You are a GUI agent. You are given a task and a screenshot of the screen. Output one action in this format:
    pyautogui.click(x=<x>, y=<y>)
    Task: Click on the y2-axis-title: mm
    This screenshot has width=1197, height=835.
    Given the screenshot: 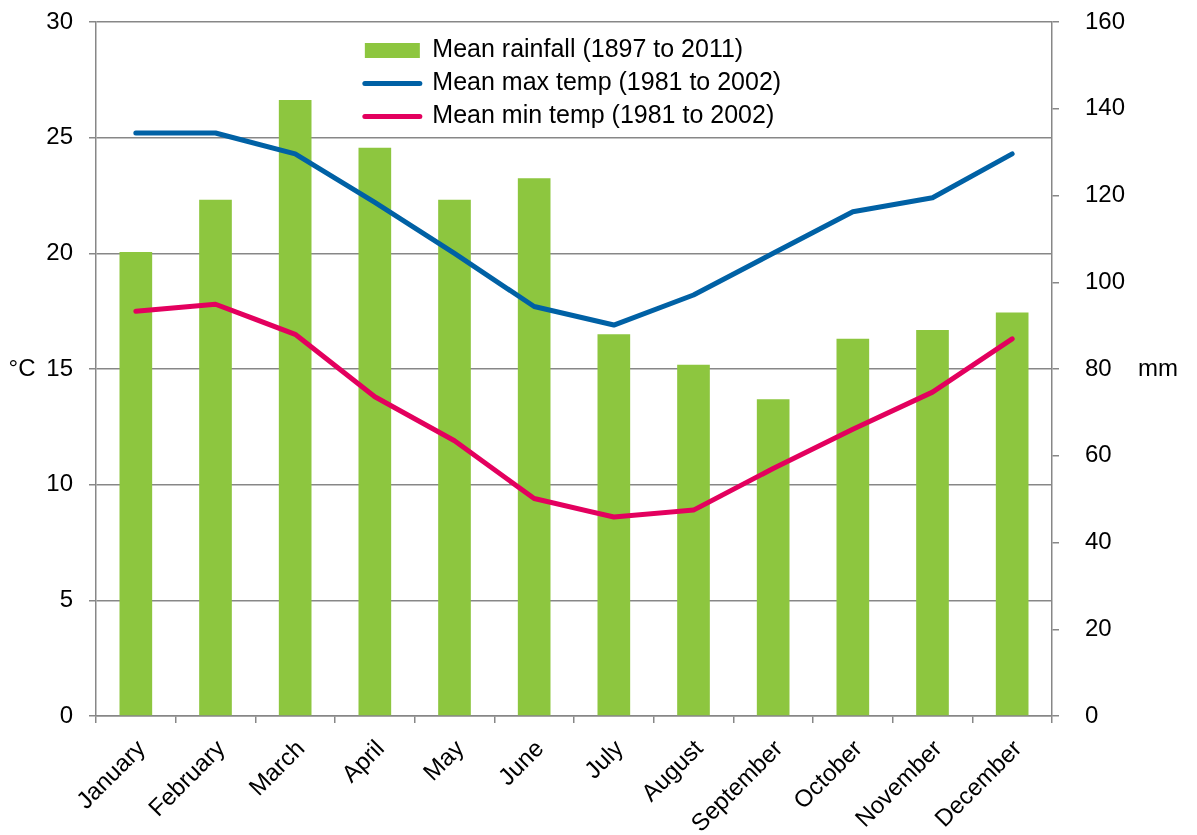 What is the action you would take?
    pyautogui.click(x=1158, y=367)
    